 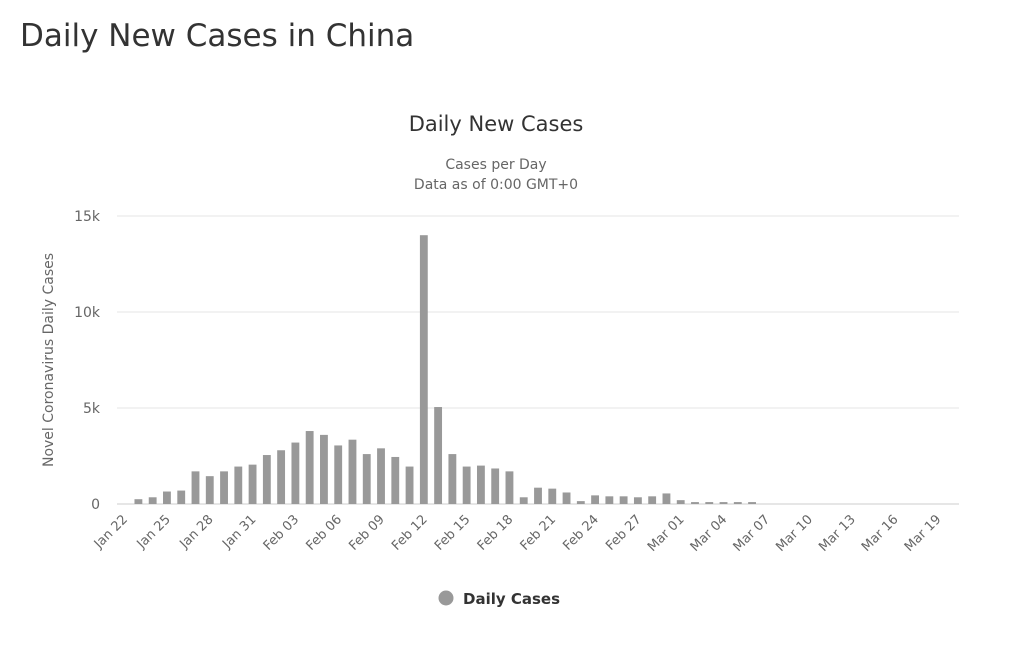 What do you see at coordinates (496, 124) in the screenshot?
I see `chart-title: Daily New Cases` at bounding box center [496, 124].